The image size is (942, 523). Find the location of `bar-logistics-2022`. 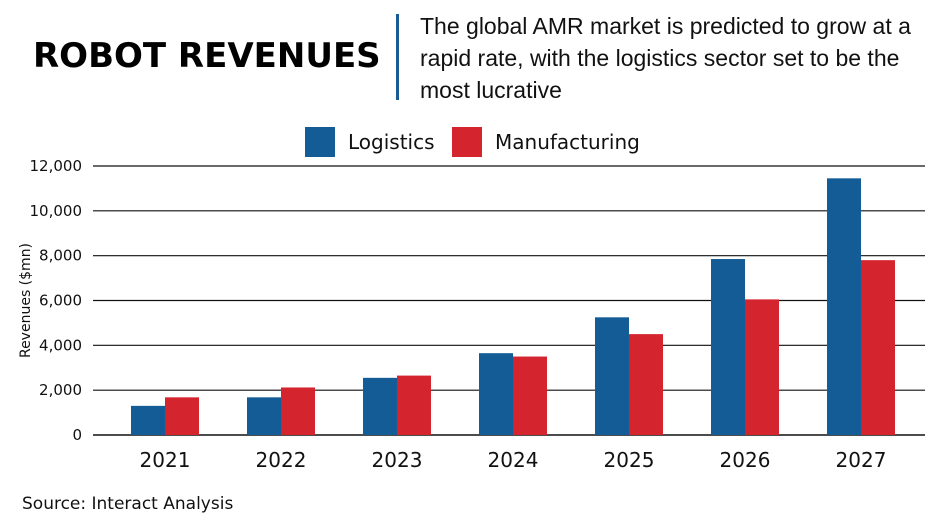

bar-logistics-2022 is located at coordinates (264, 416).